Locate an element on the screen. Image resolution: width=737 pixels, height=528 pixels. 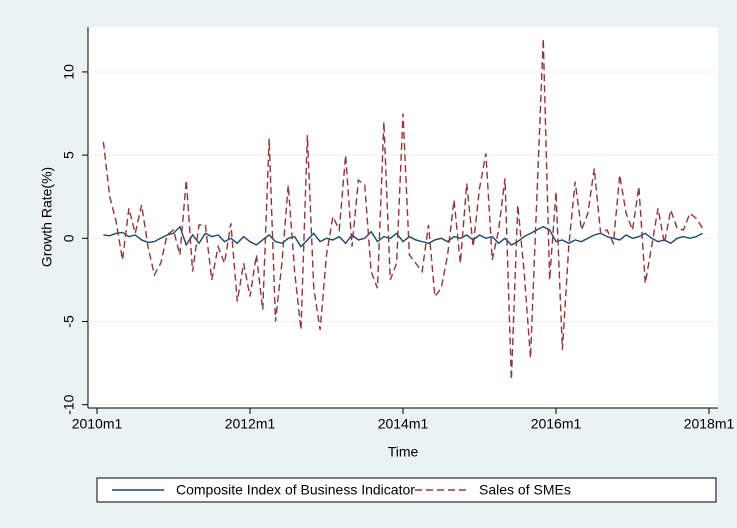
y-tick-label: 0 is located at coordinates (69, 238).